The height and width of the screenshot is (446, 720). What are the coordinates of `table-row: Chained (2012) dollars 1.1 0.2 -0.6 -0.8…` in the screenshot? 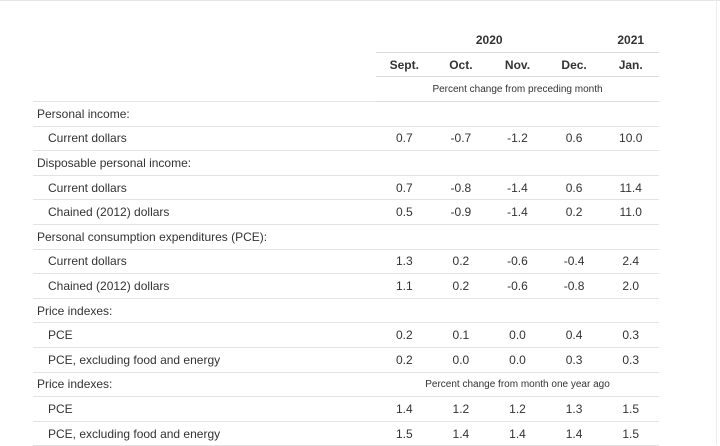 It's located at (346, 286).